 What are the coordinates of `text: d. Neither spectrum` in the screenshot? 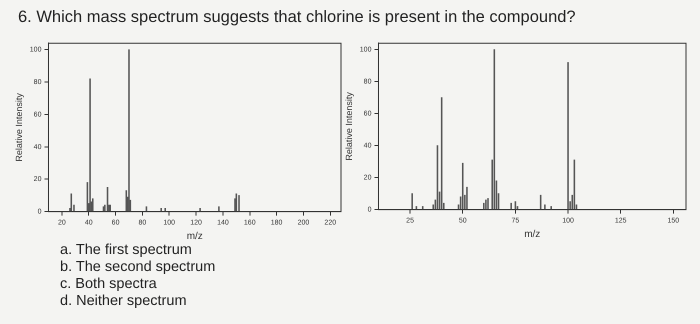 It's located at (124, 301).